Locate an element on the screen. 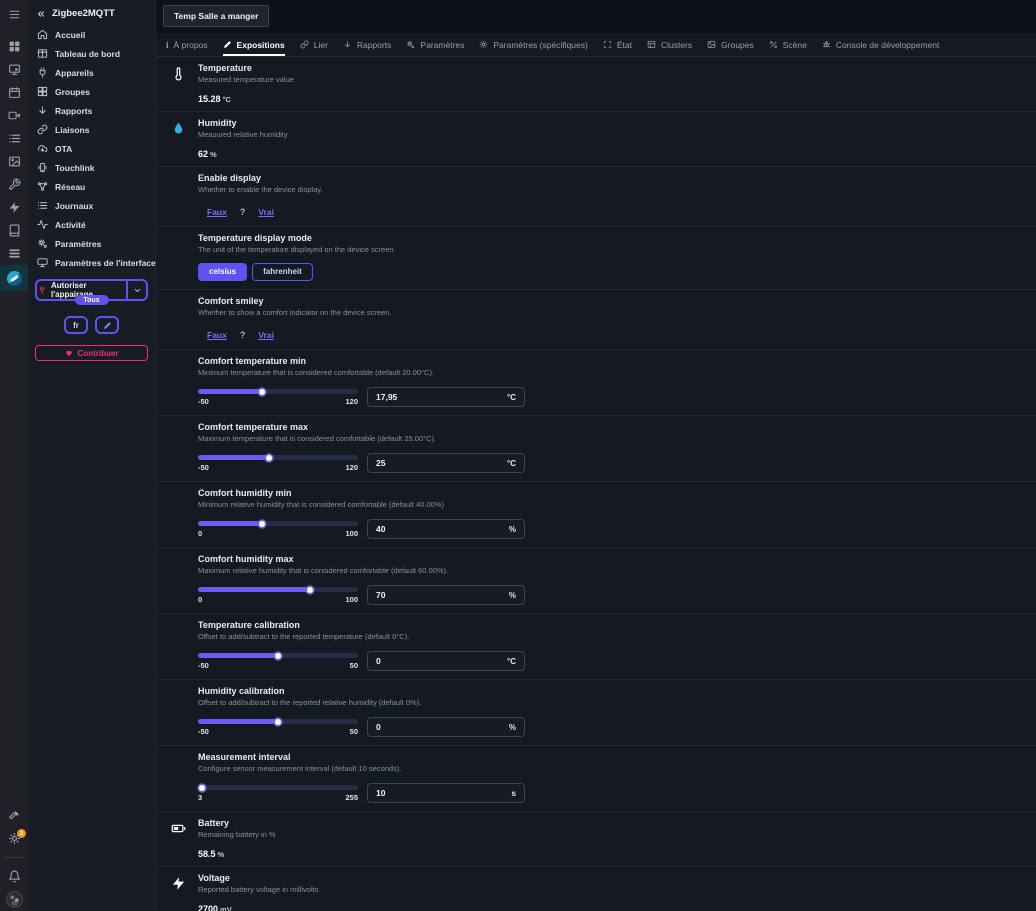 The width and height of the screenshot is (1036, 911). sidebar-item-tableau-de-bord: Tableau de bord is located at coordinates (91, 53).